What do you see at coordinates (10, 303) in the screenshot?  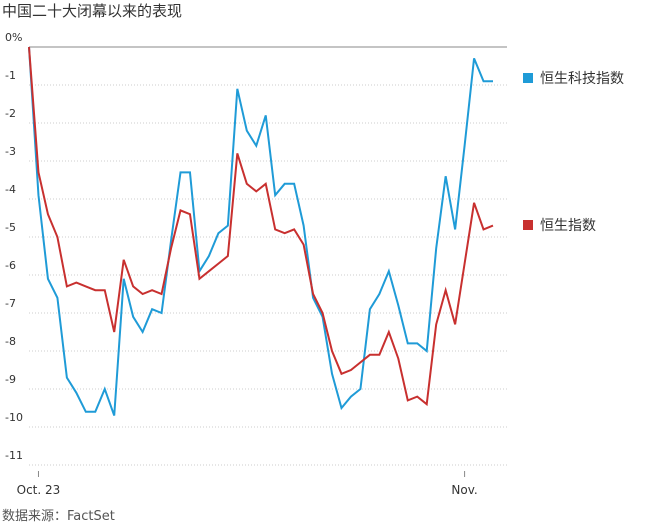 I see `y-tick-label: -7` at bounding box center [10, 303].